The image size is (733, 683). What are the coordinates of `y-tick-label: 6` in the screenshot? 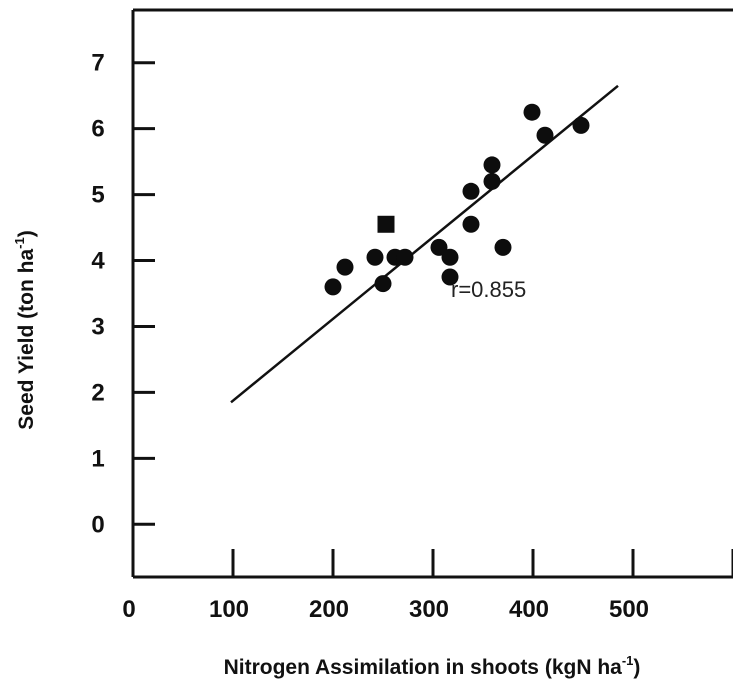 It's located at (97, 129).